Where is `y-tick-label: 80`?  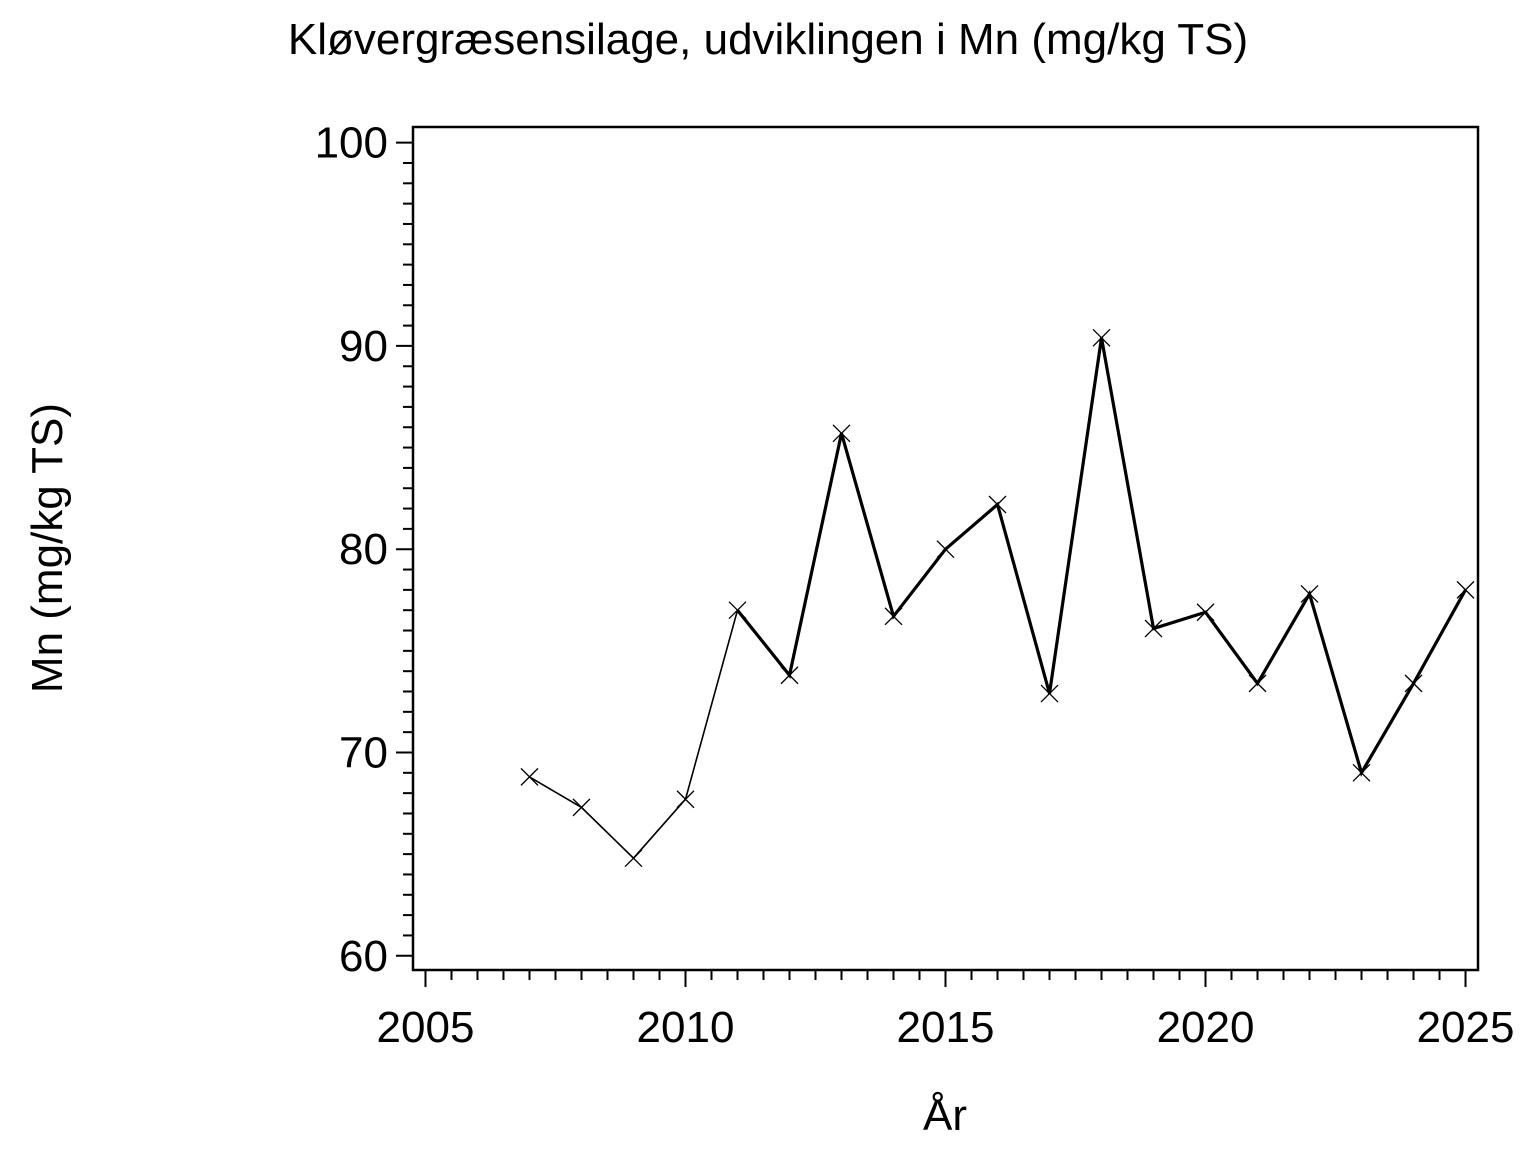
y-tick-label: 80 is located at coordinates (363, 549).